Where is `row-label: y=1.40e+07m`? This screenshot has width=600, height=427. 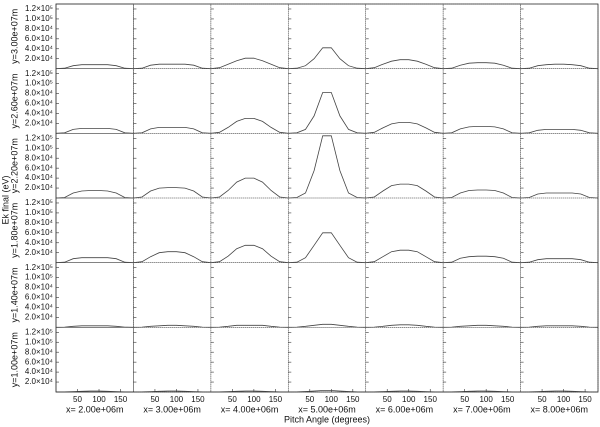 row-label: y=1.40e+07m is located at coordinates (14, 294).